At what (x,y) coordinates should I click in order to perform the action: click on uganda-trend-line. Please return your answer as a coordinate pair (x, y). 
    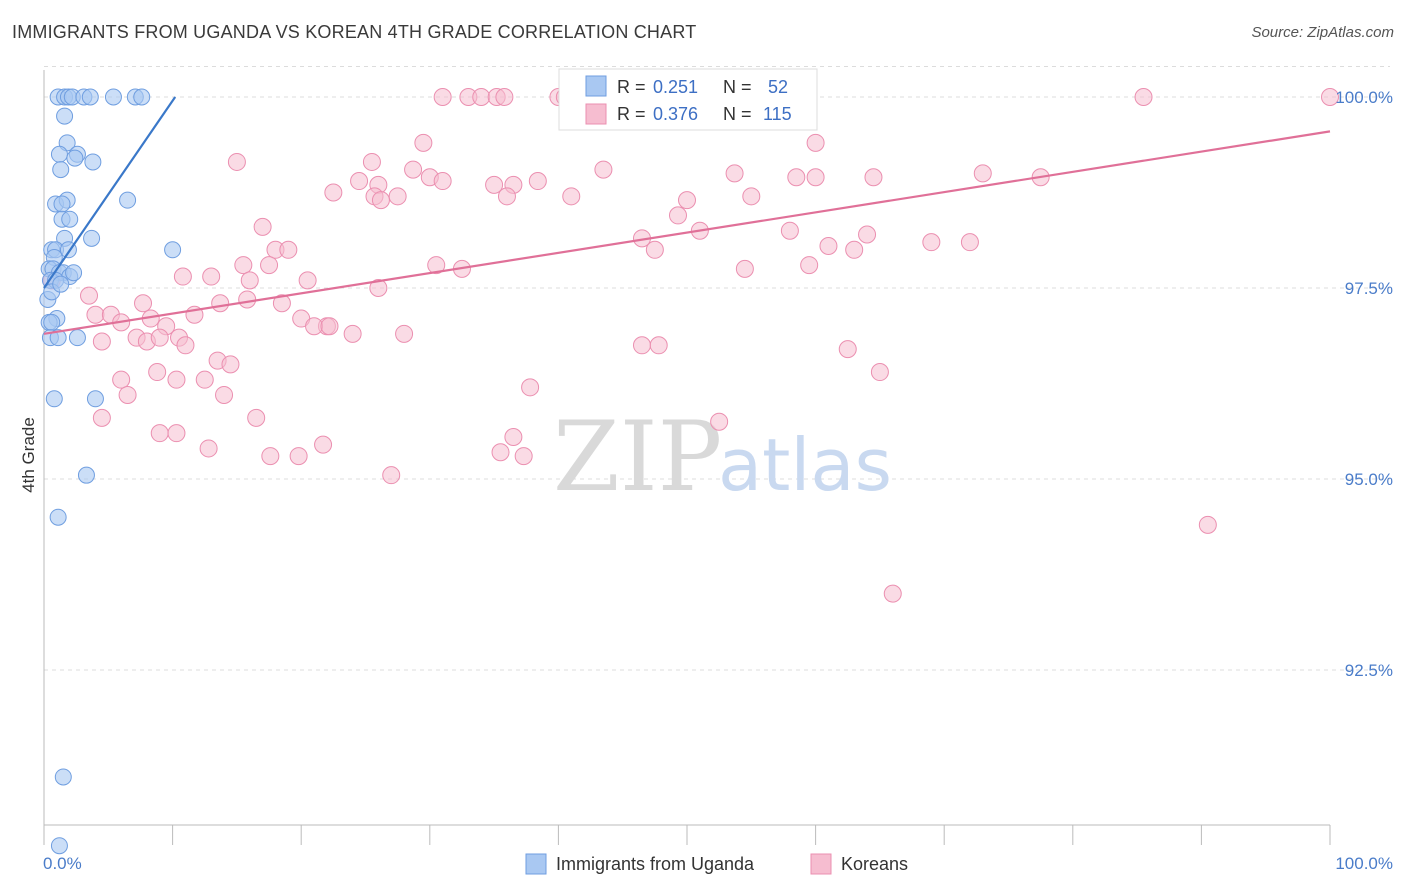
    Looking at the image, I should click on (110, 192).